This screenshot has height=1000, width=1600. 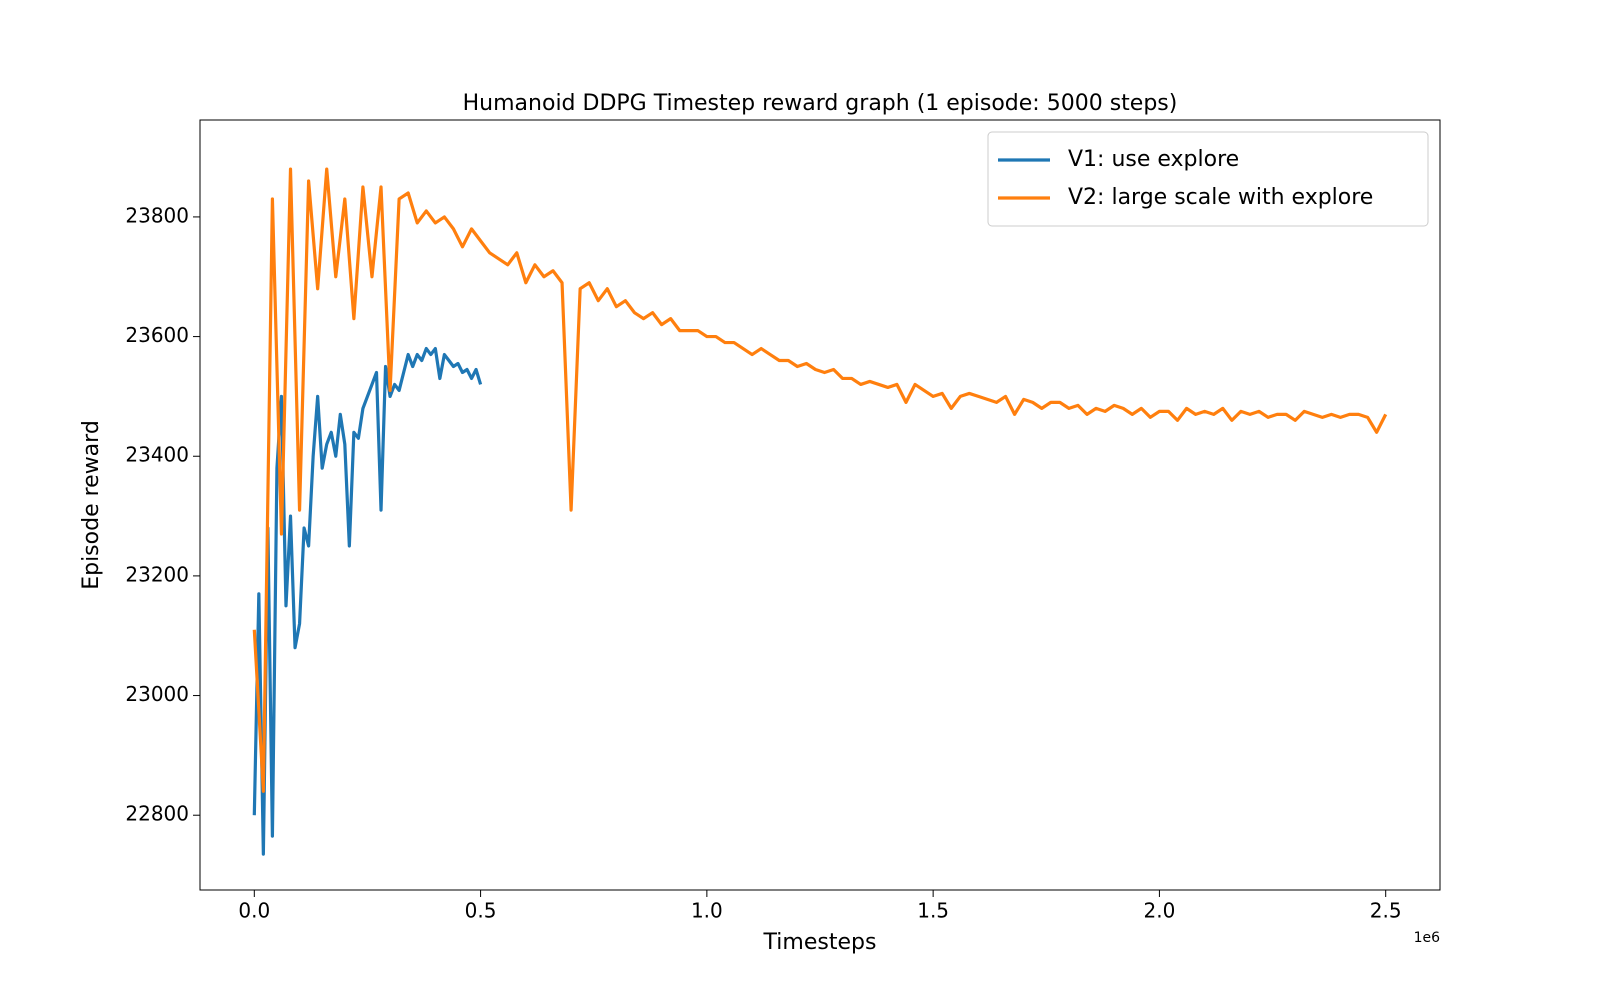 I want to click on y-tick-label: 23000, so click(x=157, y=694).